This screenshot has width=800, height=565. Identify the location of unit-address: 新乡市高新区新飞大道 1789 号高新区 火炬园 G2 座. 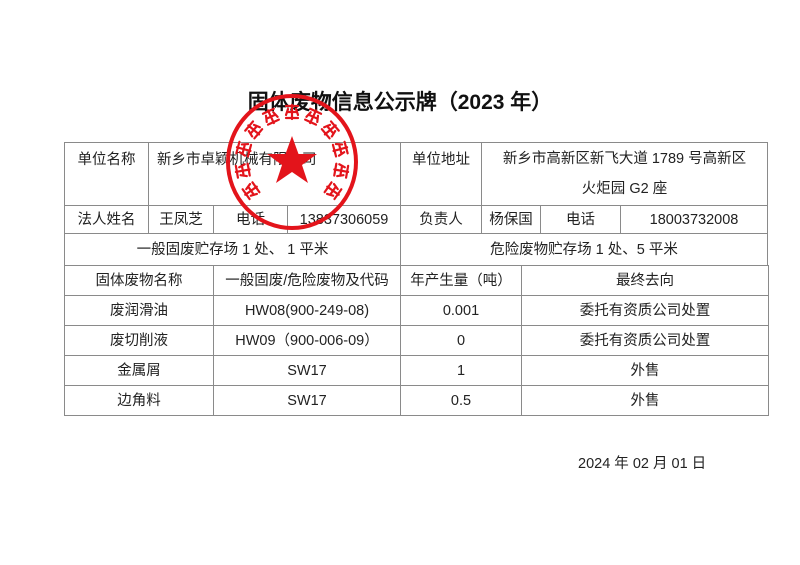
(624, 174).